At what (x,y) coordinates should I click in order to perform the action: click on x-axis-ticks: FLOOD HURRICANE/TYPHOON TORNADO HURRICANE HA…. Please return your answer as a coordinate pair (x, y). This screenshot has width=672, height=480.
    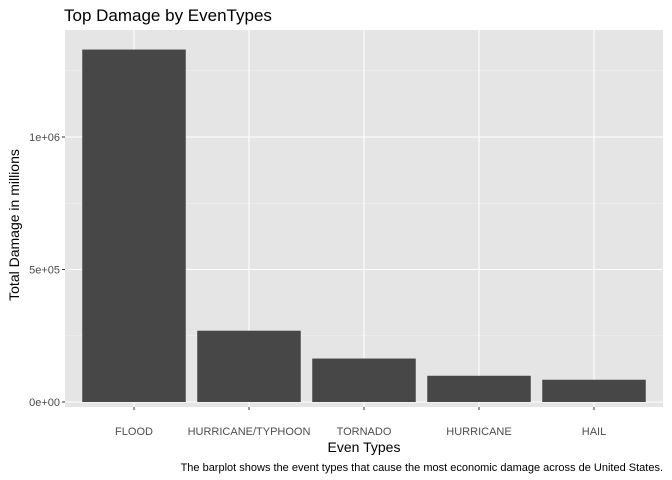
    Looking at the image, I should click on (360, 422).